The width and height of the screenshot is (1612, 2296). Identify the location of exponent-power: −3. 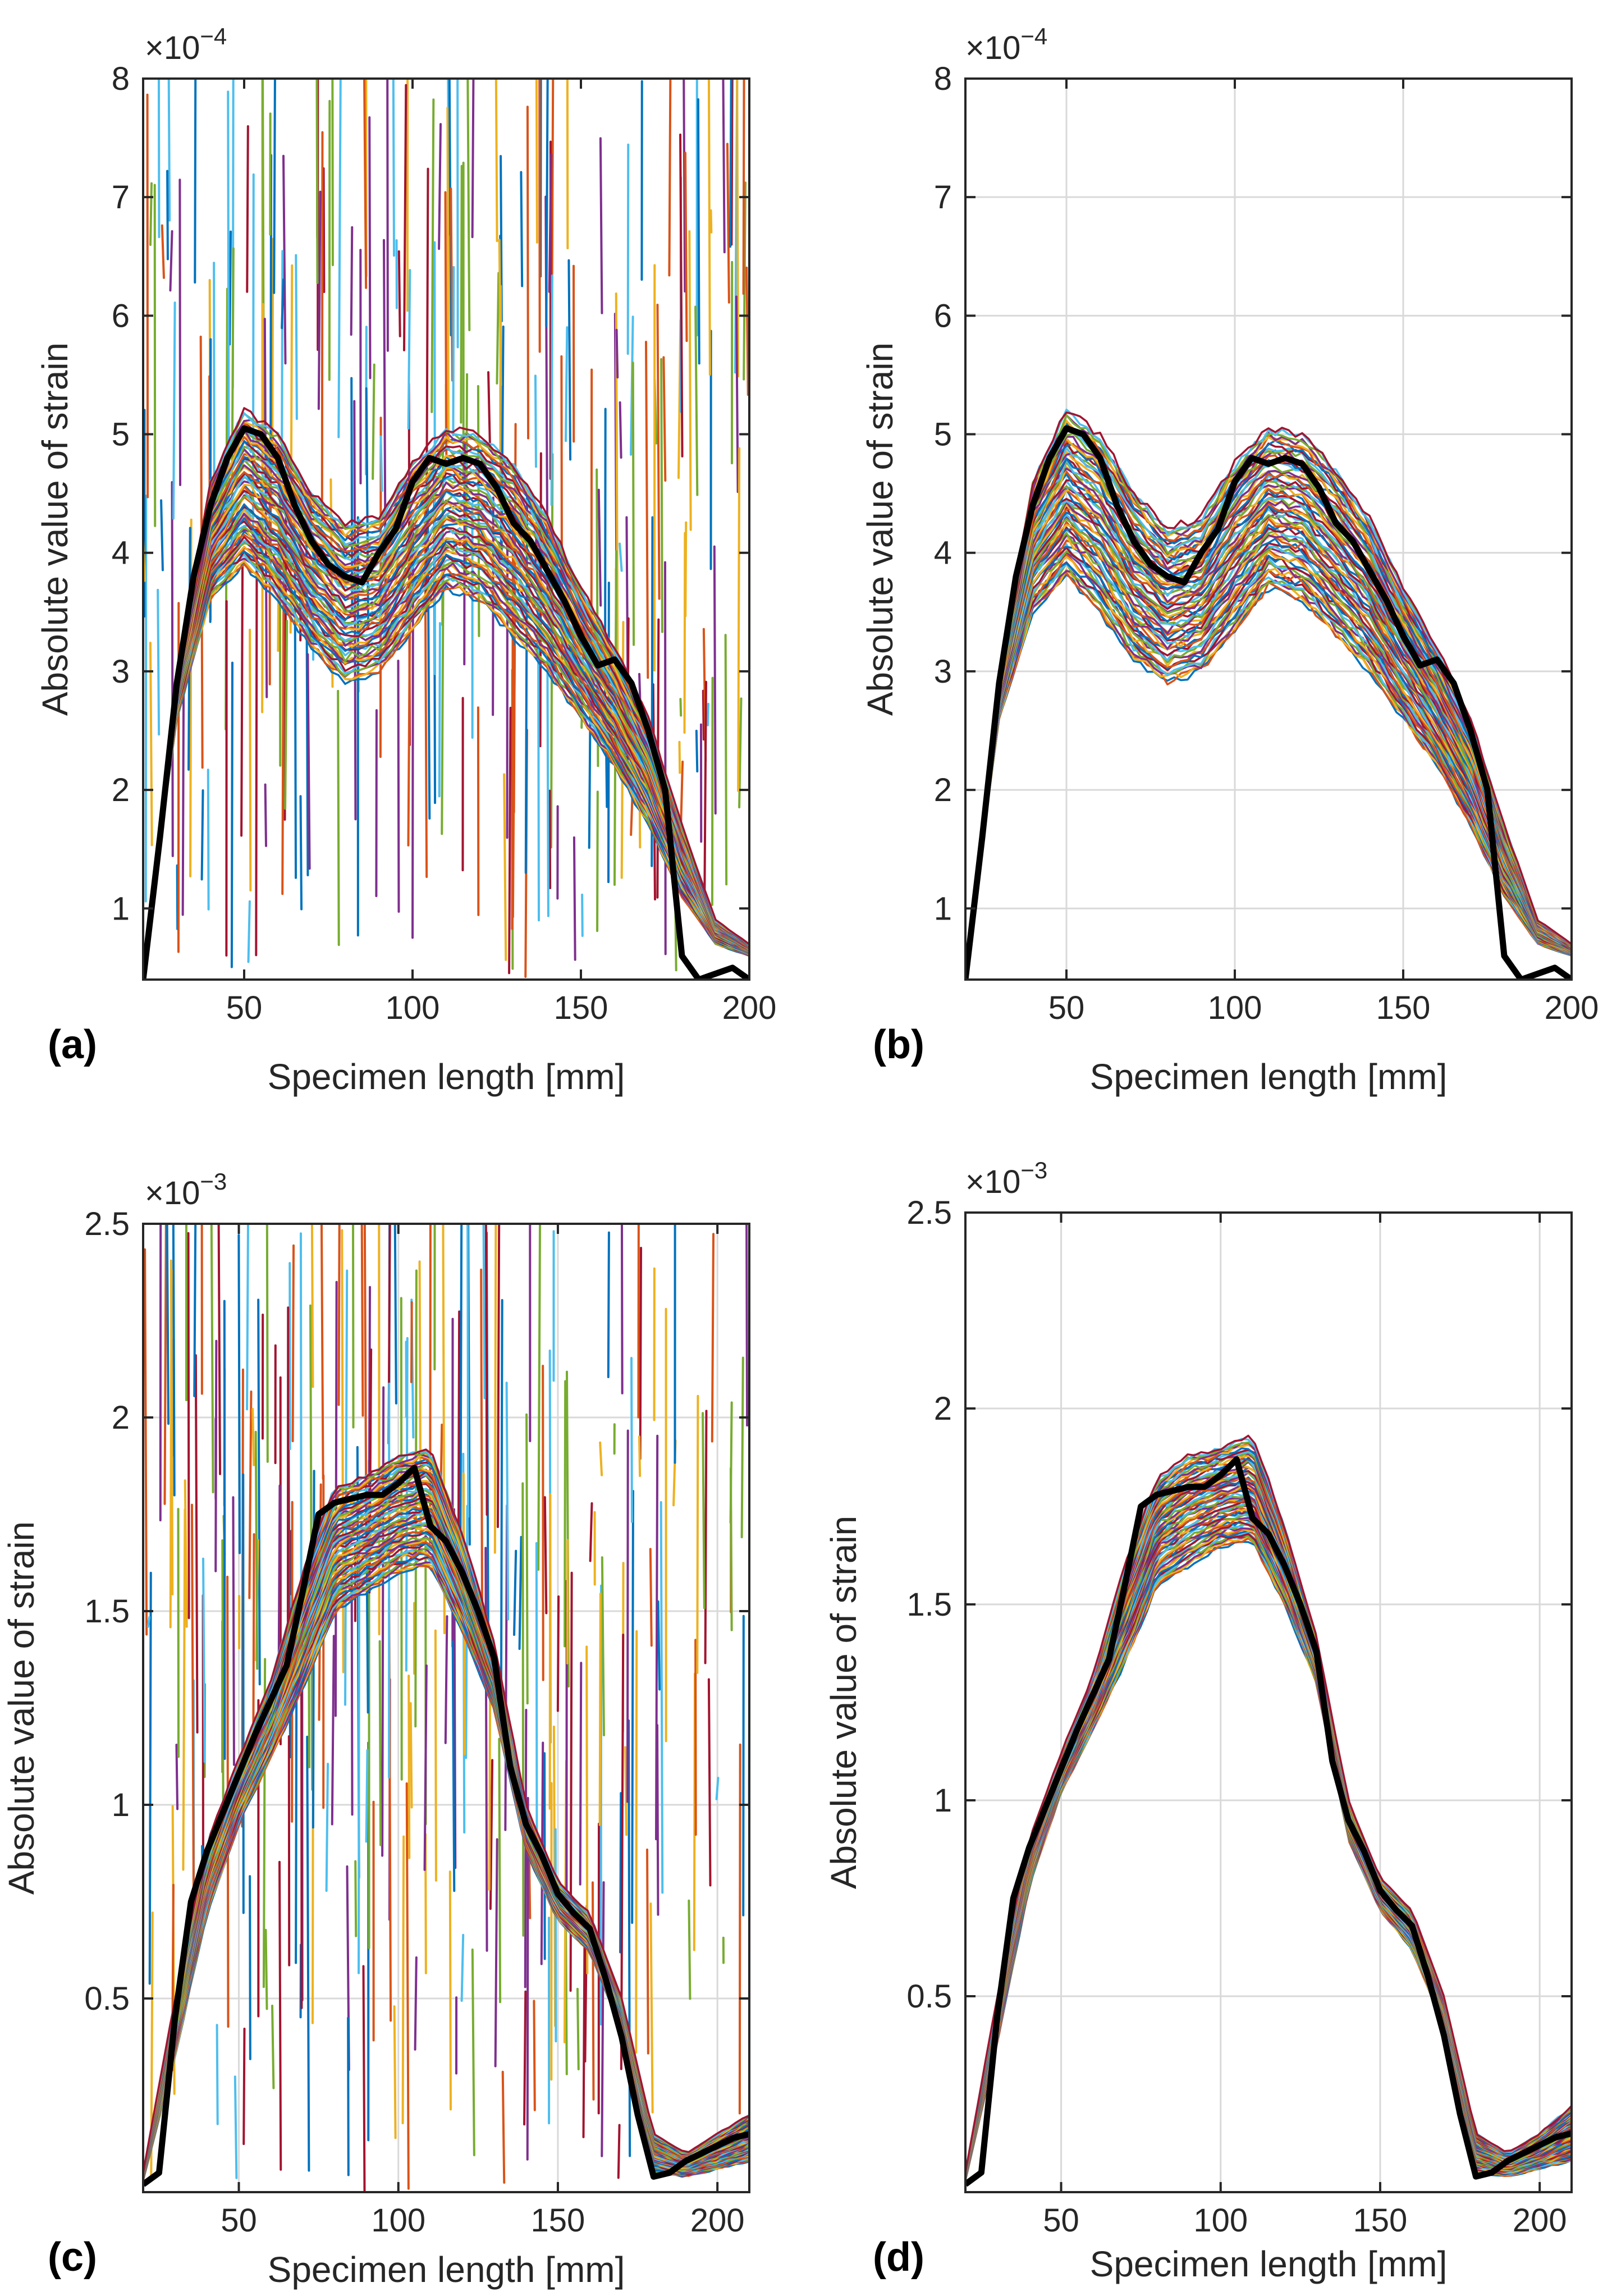
(213, 1181).